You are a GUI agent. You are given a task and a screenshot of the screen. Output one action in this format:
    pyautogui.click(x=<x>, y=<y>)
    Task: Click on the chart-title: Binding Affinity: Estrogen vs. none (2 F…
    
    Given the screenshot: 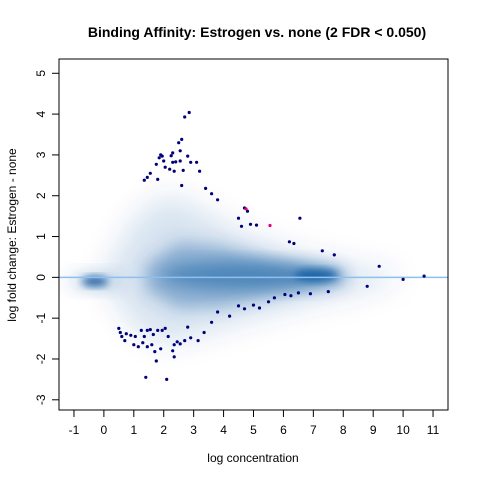 What is the action you would take?
    pyautogui.click(x=257, y=32)
    